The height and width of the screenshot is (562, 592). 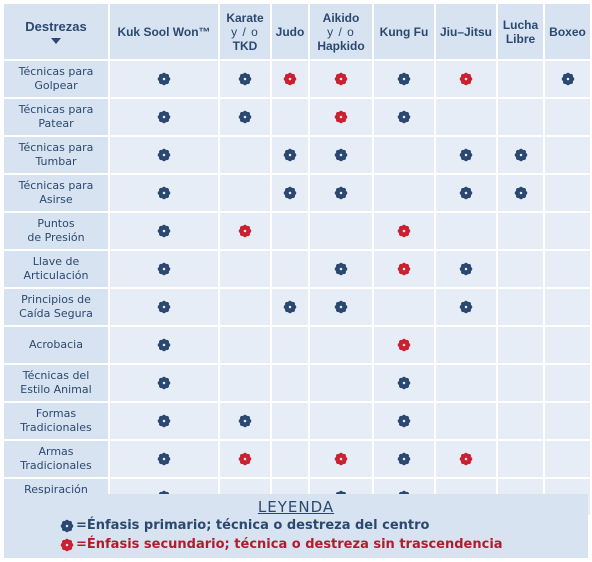 I want to click on row-label: Técnicas para Asirse, so click(x=56, y=193).